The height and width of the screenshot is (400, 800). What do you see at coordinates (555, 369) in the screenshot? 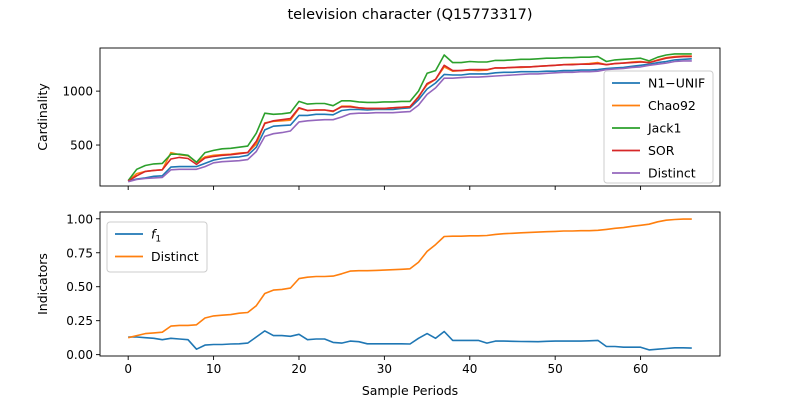
I see `x-tick-label: 50` at bounding box center [555, 369].